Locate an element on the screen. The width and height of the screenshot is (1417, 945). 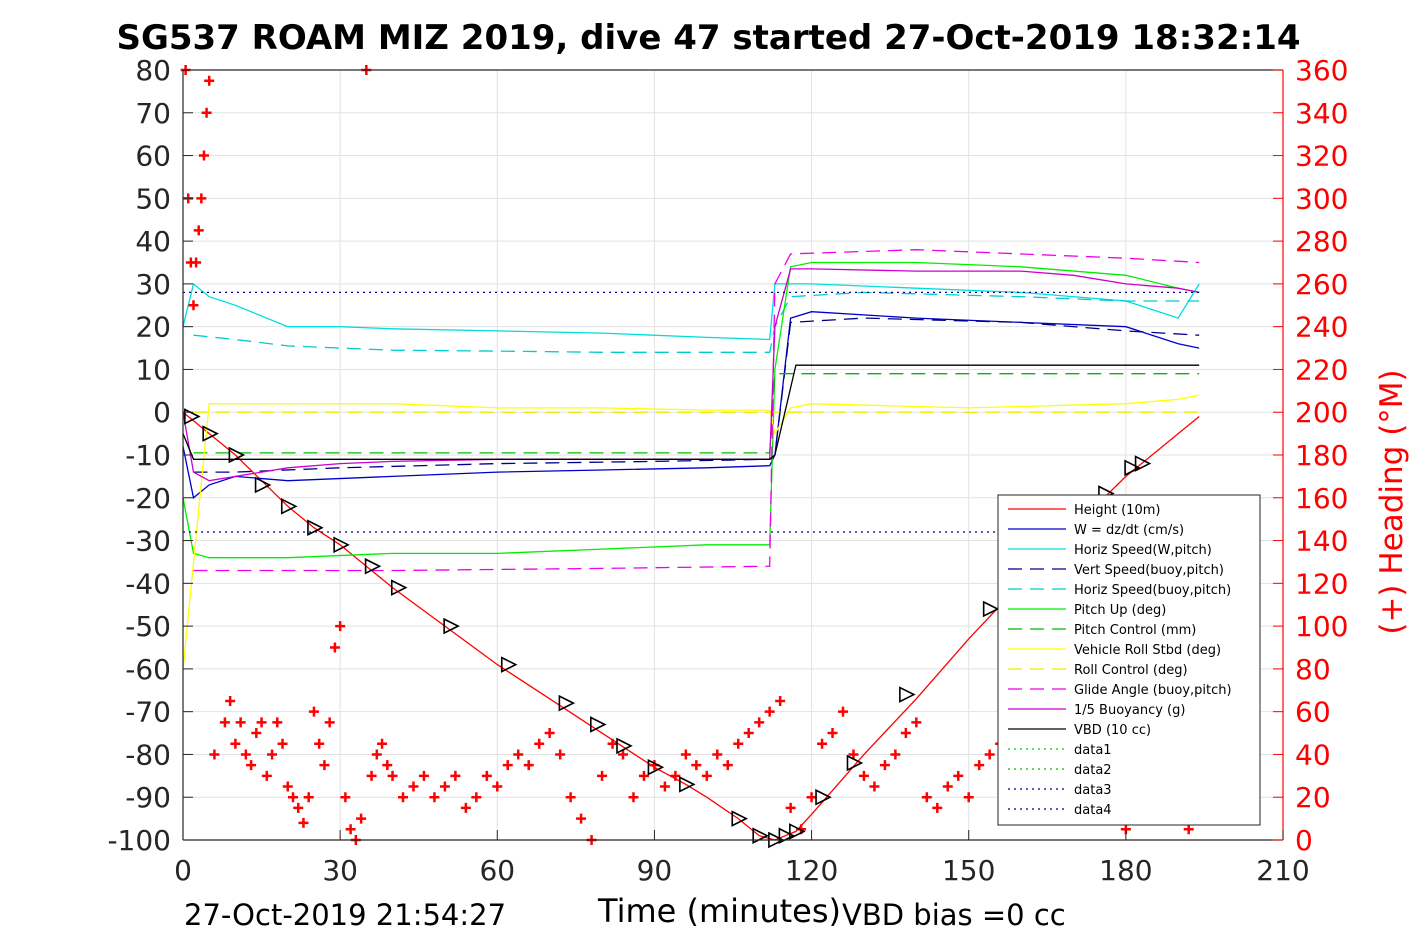
y2-tick-label: 260 is located at coordinates (1321, 284).